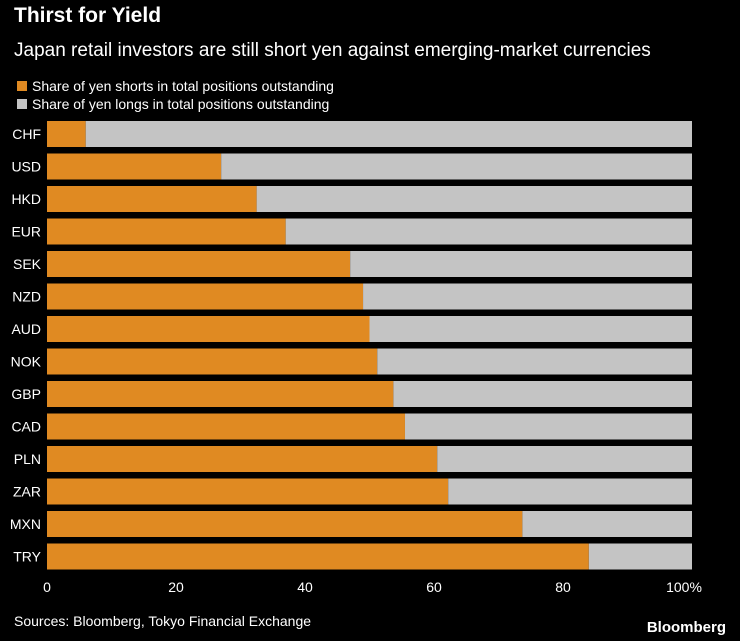 Image resolution: width=740 pixels, height=641 pixels. I want to click on bar-shorts-gbp, so click(220, 394).